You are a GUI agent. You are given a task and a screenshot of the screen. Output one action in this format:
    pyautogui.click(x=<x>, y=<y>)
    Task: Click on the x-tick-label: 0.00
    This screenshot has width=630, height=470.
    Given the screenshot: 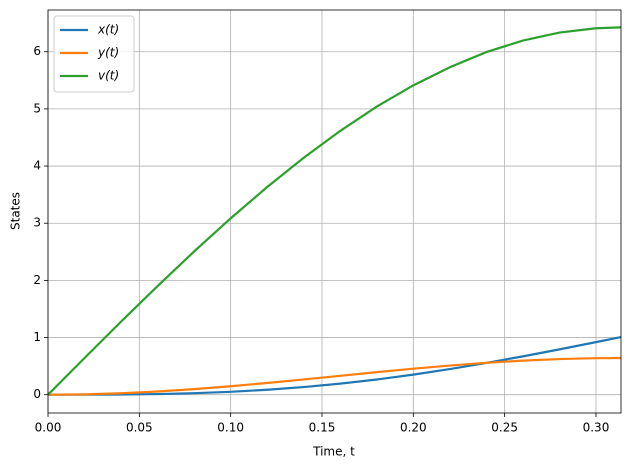 What is the action you would take?
    pyautogui.click(x=48, y=428)
    